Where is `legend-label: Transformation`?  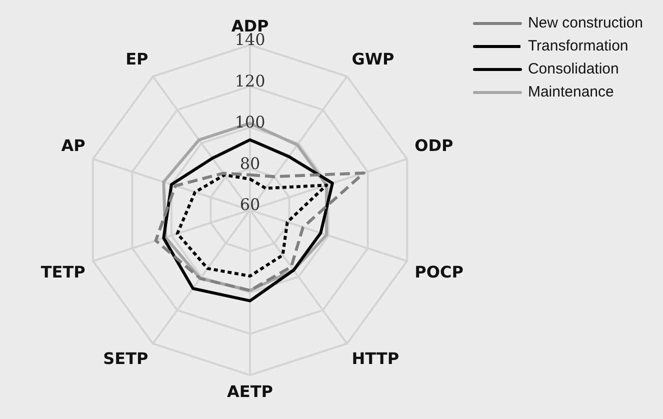
legend-label: Transformation is located at coordinates (578, 46).